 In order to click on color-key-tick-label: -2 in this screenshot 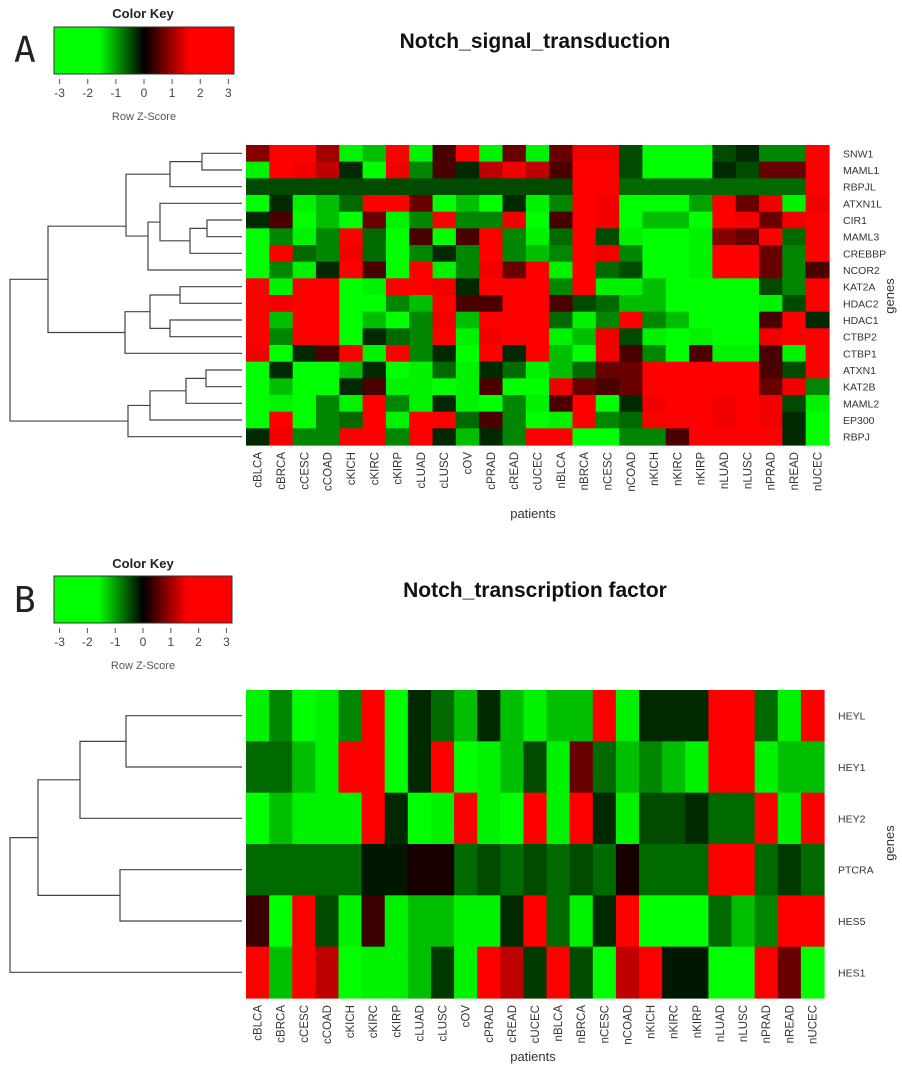, I will do `click(87, 93)`.